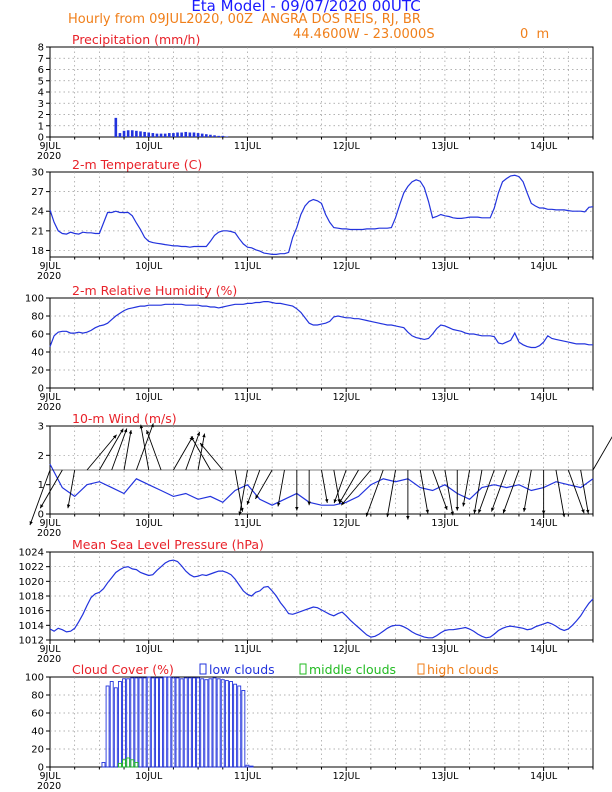 Image resolution: width=612 pixels, height=792 pixels. I want to click on xtick-label: 14JUL, so click(544, 266).